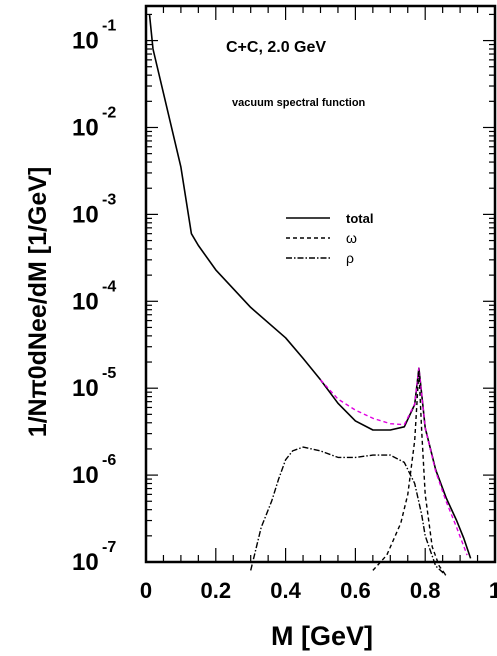 The height and width of the screenshot is (656, 497). What do you see at coordinates (350, 258) in the screenshot?
I see `legend-rho-label: ρ` at bounding box center [350, 258].